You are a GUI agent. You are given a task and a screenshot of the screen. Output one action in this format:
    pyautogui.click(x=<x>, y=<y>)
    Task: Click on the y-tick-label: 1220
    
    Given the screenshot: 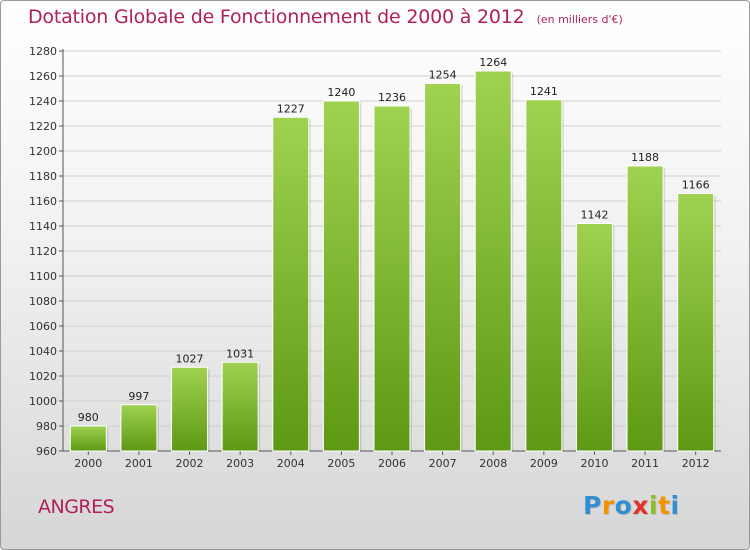 What is the action you would take?
    pyautogui.click(x=43, y=126)
    